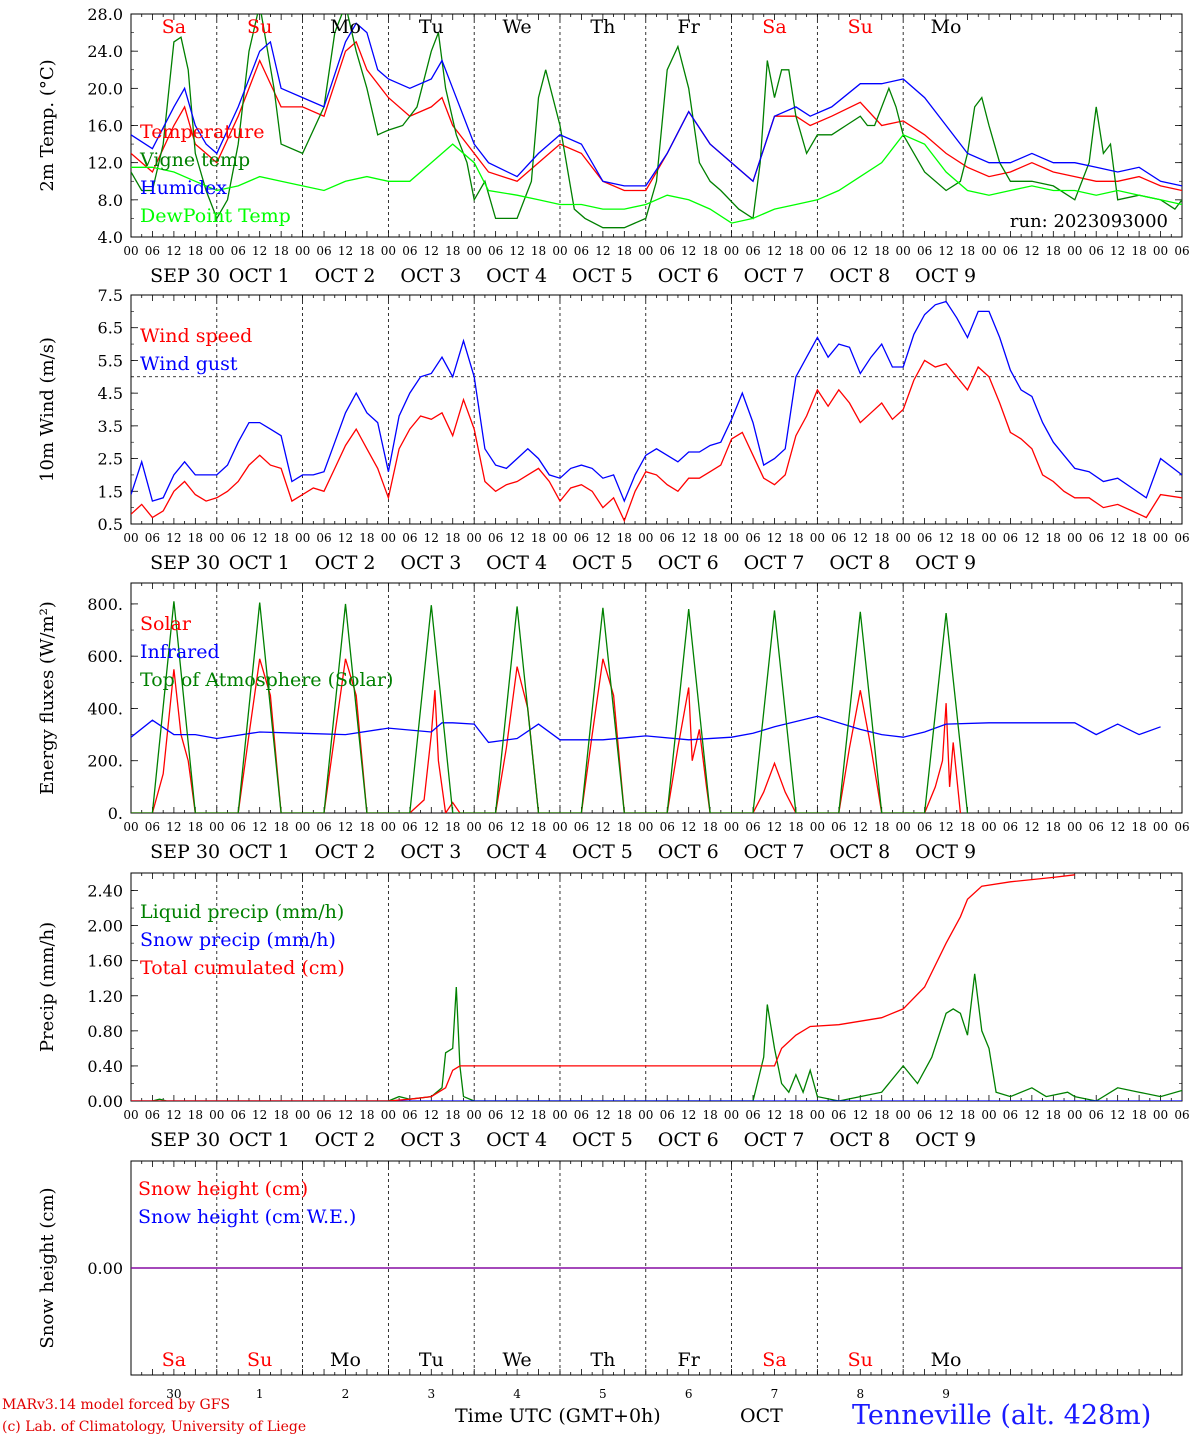 This screenshot has width=1194, height=1440. I want to click on weekday-label: Tu, so click(431, 1360).